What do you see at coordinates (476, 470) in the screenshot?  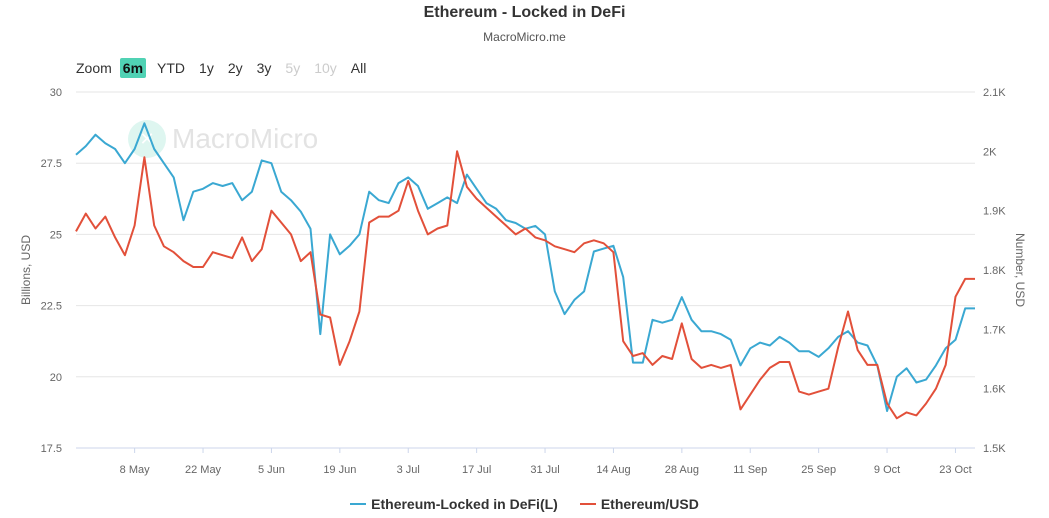 I see `x-tick-label: 17 Jul` at bounding box center [476, 470].